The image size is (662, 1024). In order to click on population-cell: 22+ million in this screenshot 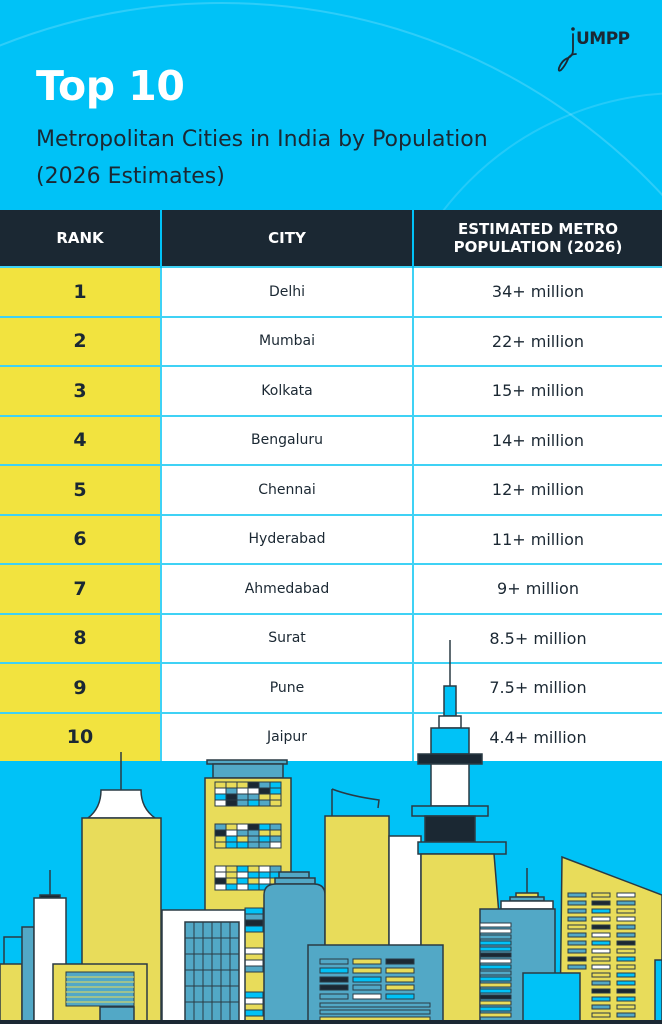, I will do `click(537, 340)`.